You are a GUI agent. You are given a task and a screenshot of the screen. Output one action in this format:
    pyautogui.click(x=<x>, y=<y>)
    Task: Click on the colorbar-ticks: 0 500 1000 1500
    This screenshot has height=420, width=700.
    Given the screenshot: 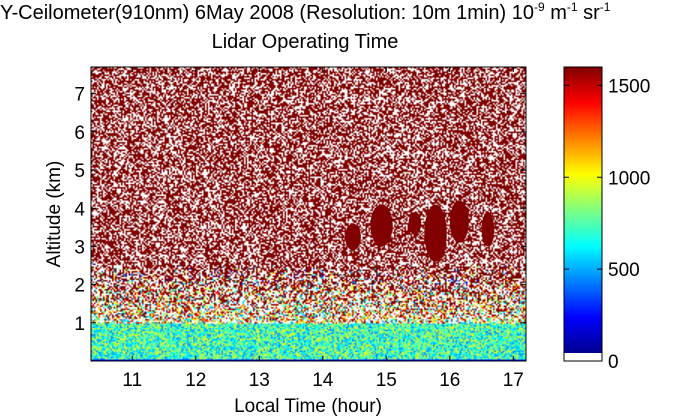 What is the action you would take?
    pyautogui.click(x=607, y=224)
    